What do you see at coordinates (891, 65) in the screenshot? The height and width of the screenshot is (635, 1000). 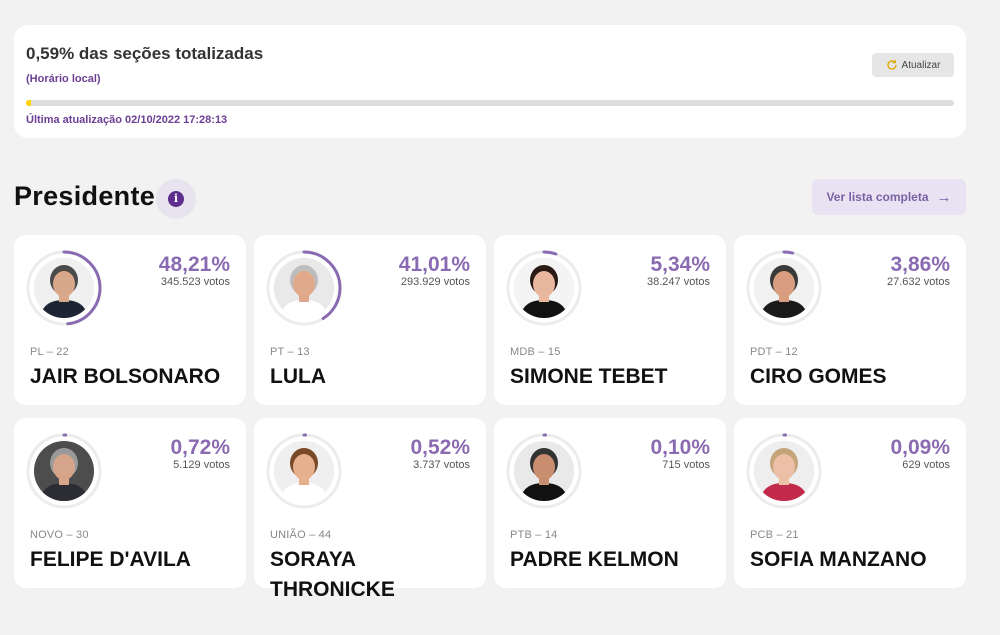 I see `refresh-icon` at bounding box center [891, 65].